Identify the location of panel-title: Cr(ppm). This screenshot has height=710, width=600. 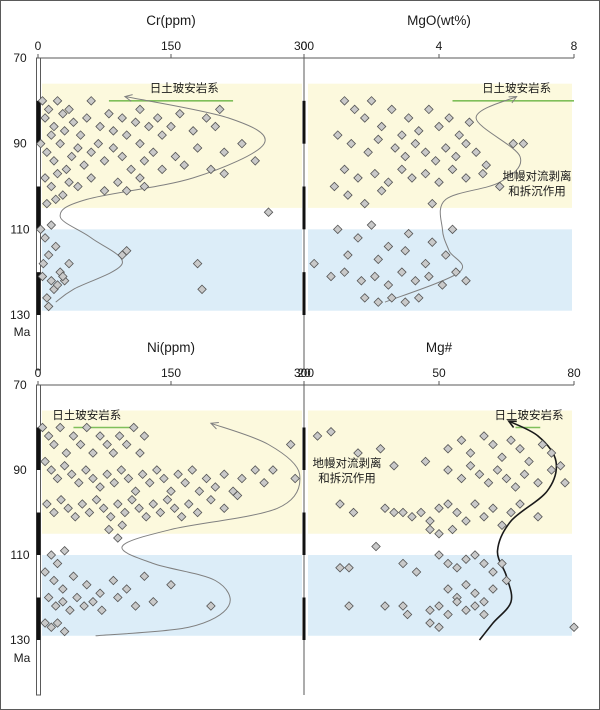
(171, 20).